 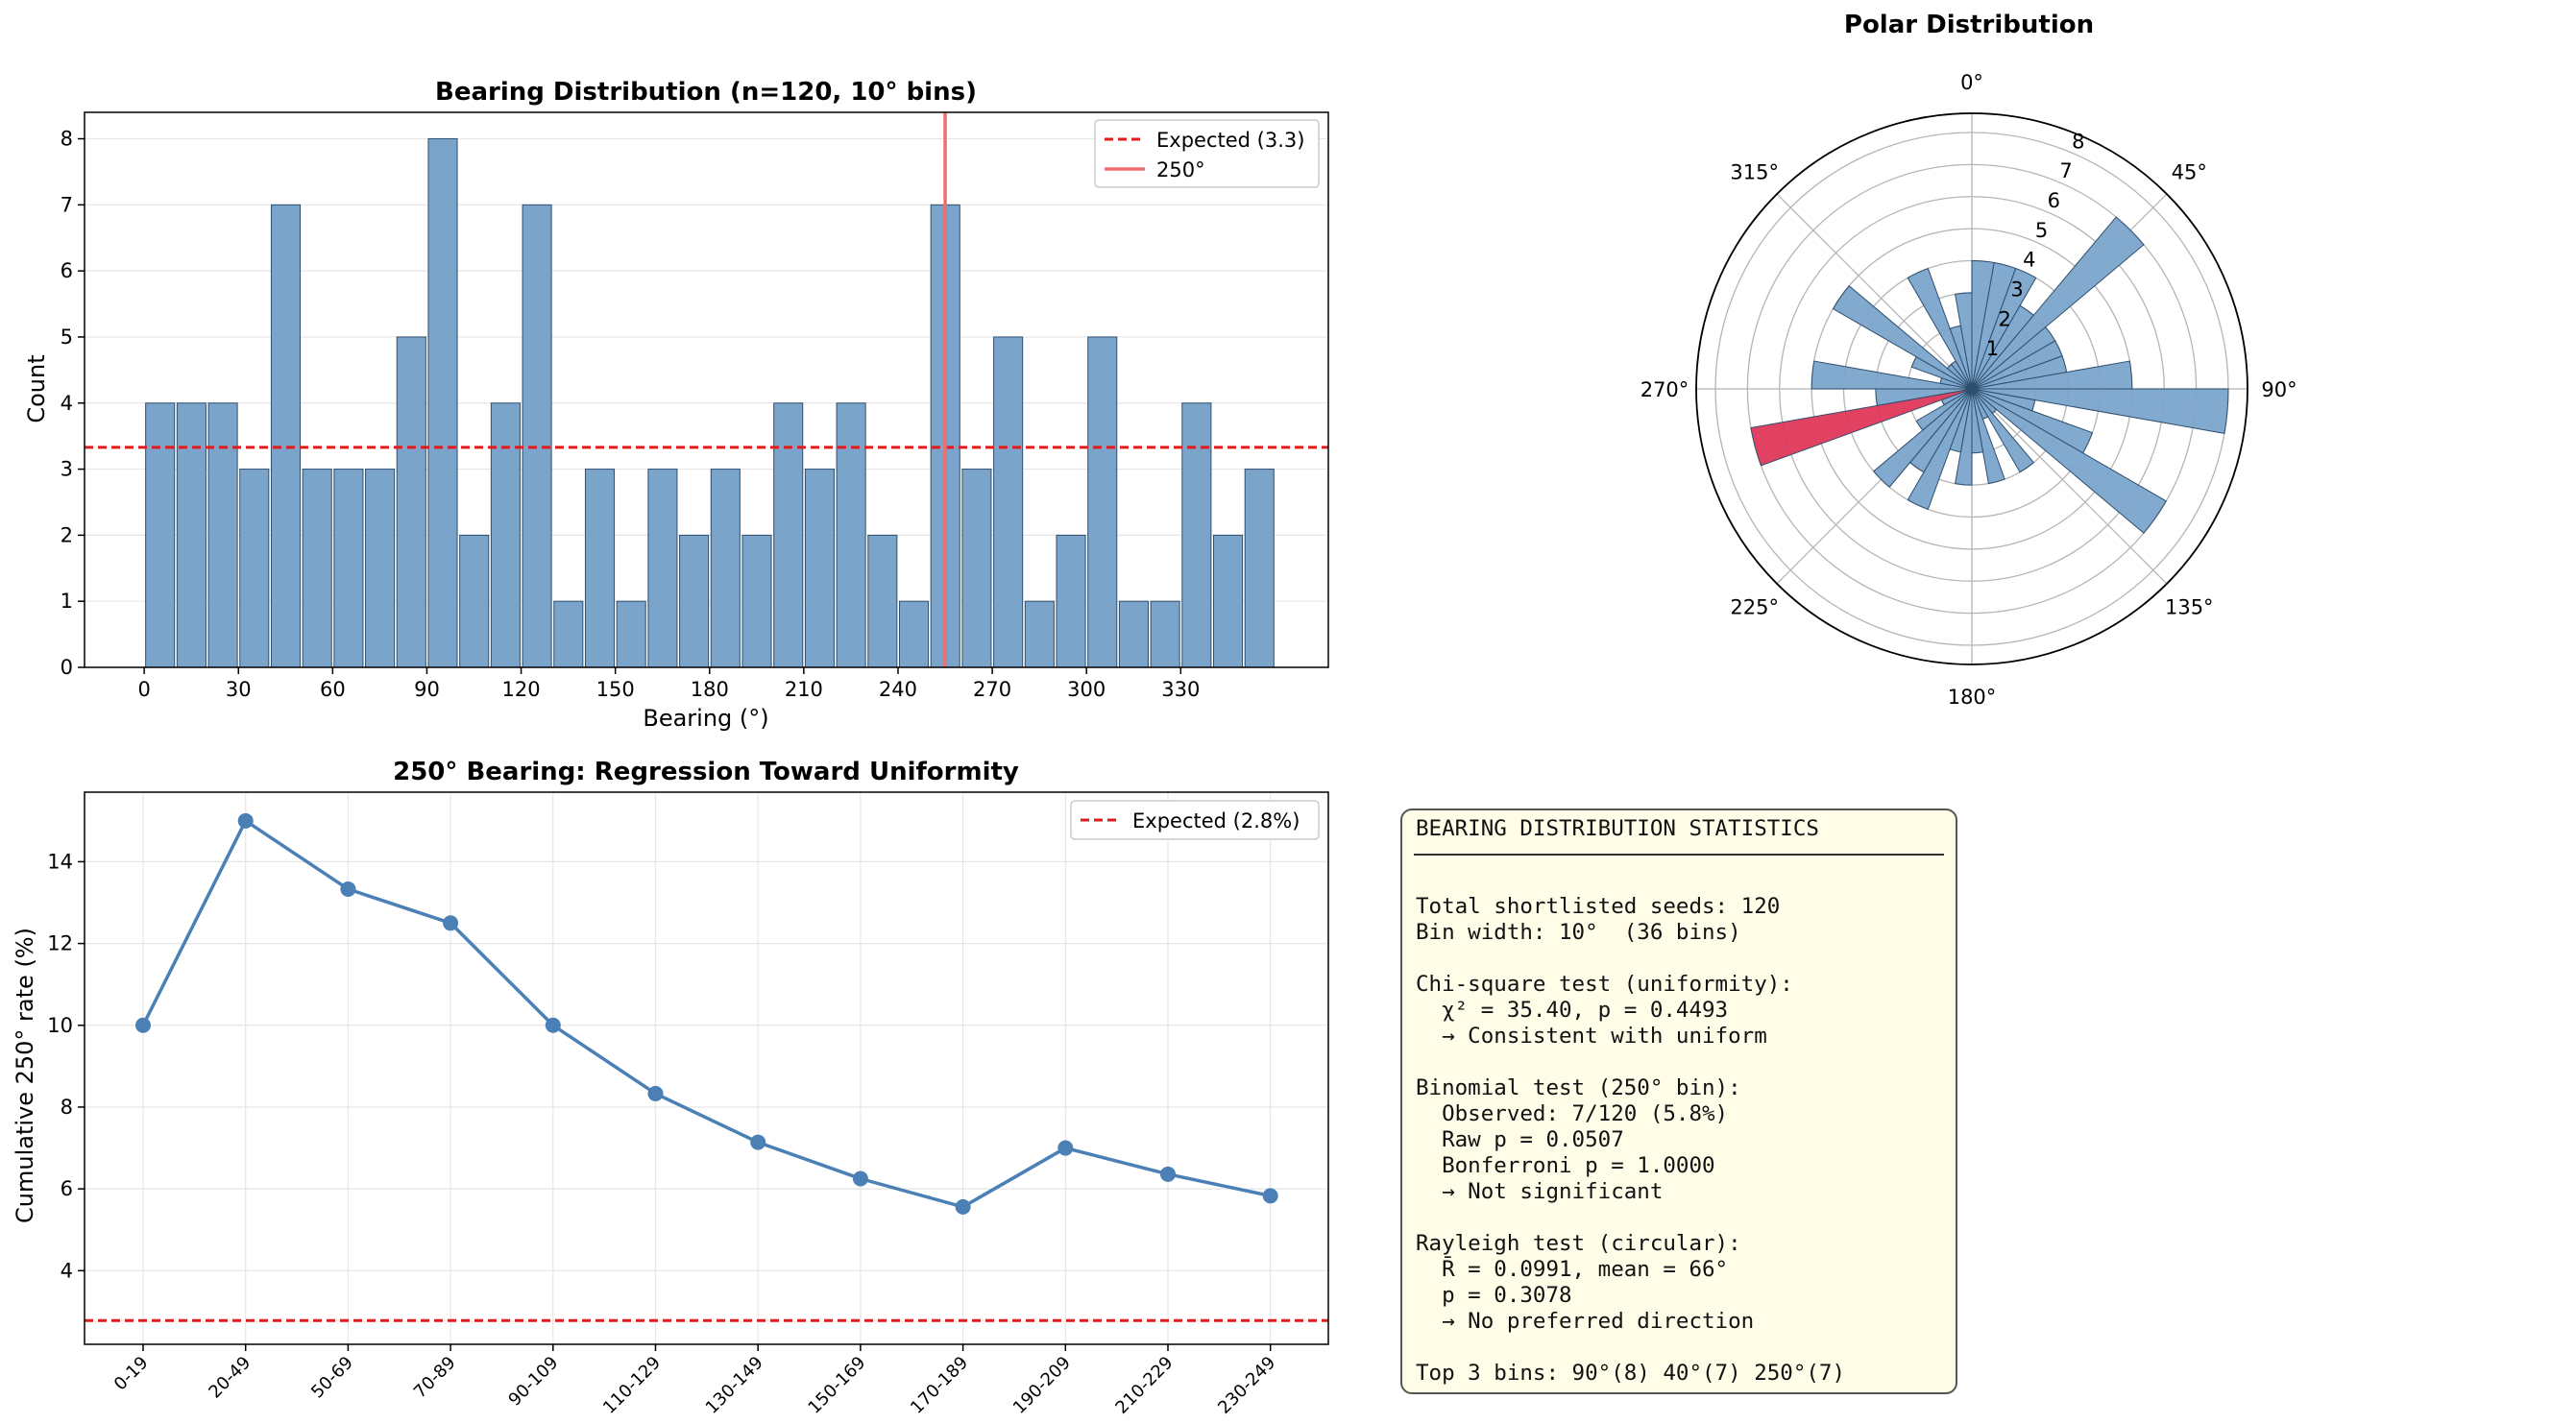 I want to click on polar-outer-circle, so click(x=1971, y=388).